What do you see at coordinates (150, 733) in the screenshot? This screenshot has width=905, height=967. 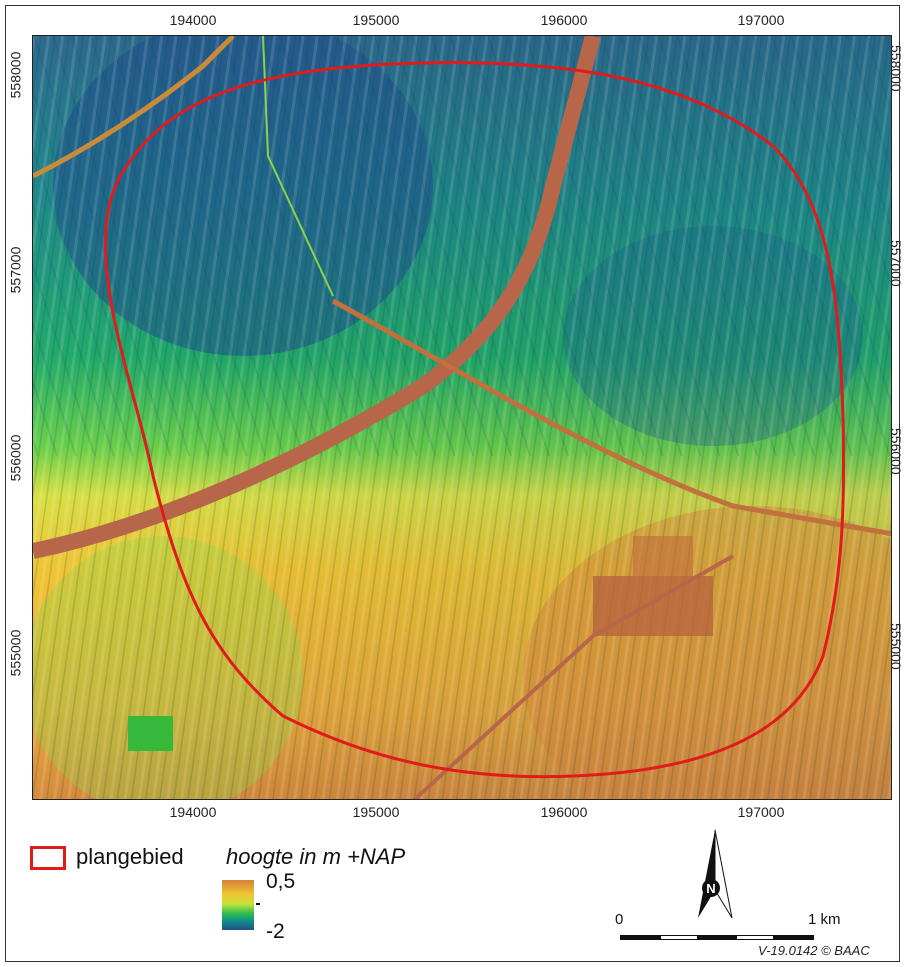 I see `pond` at bounding box center [150, 733].